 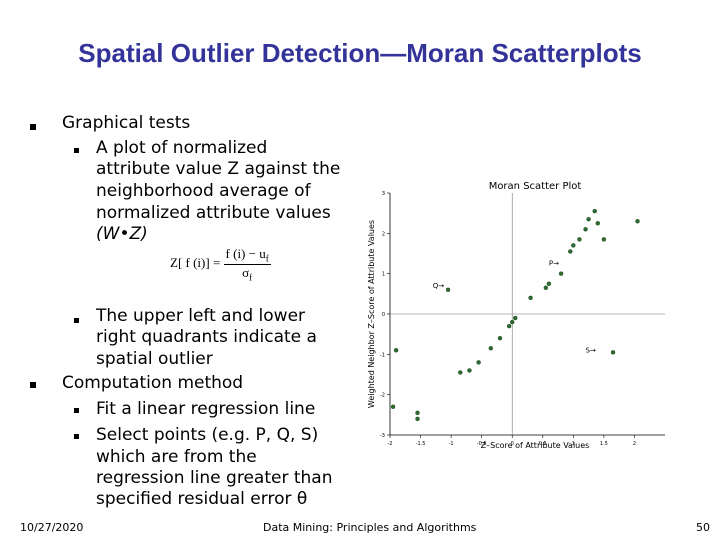 What do you see at coordinates (604, 444) in the screenshot?
I see `x-tick-label: 1.5` at bounding box center [604, 444].